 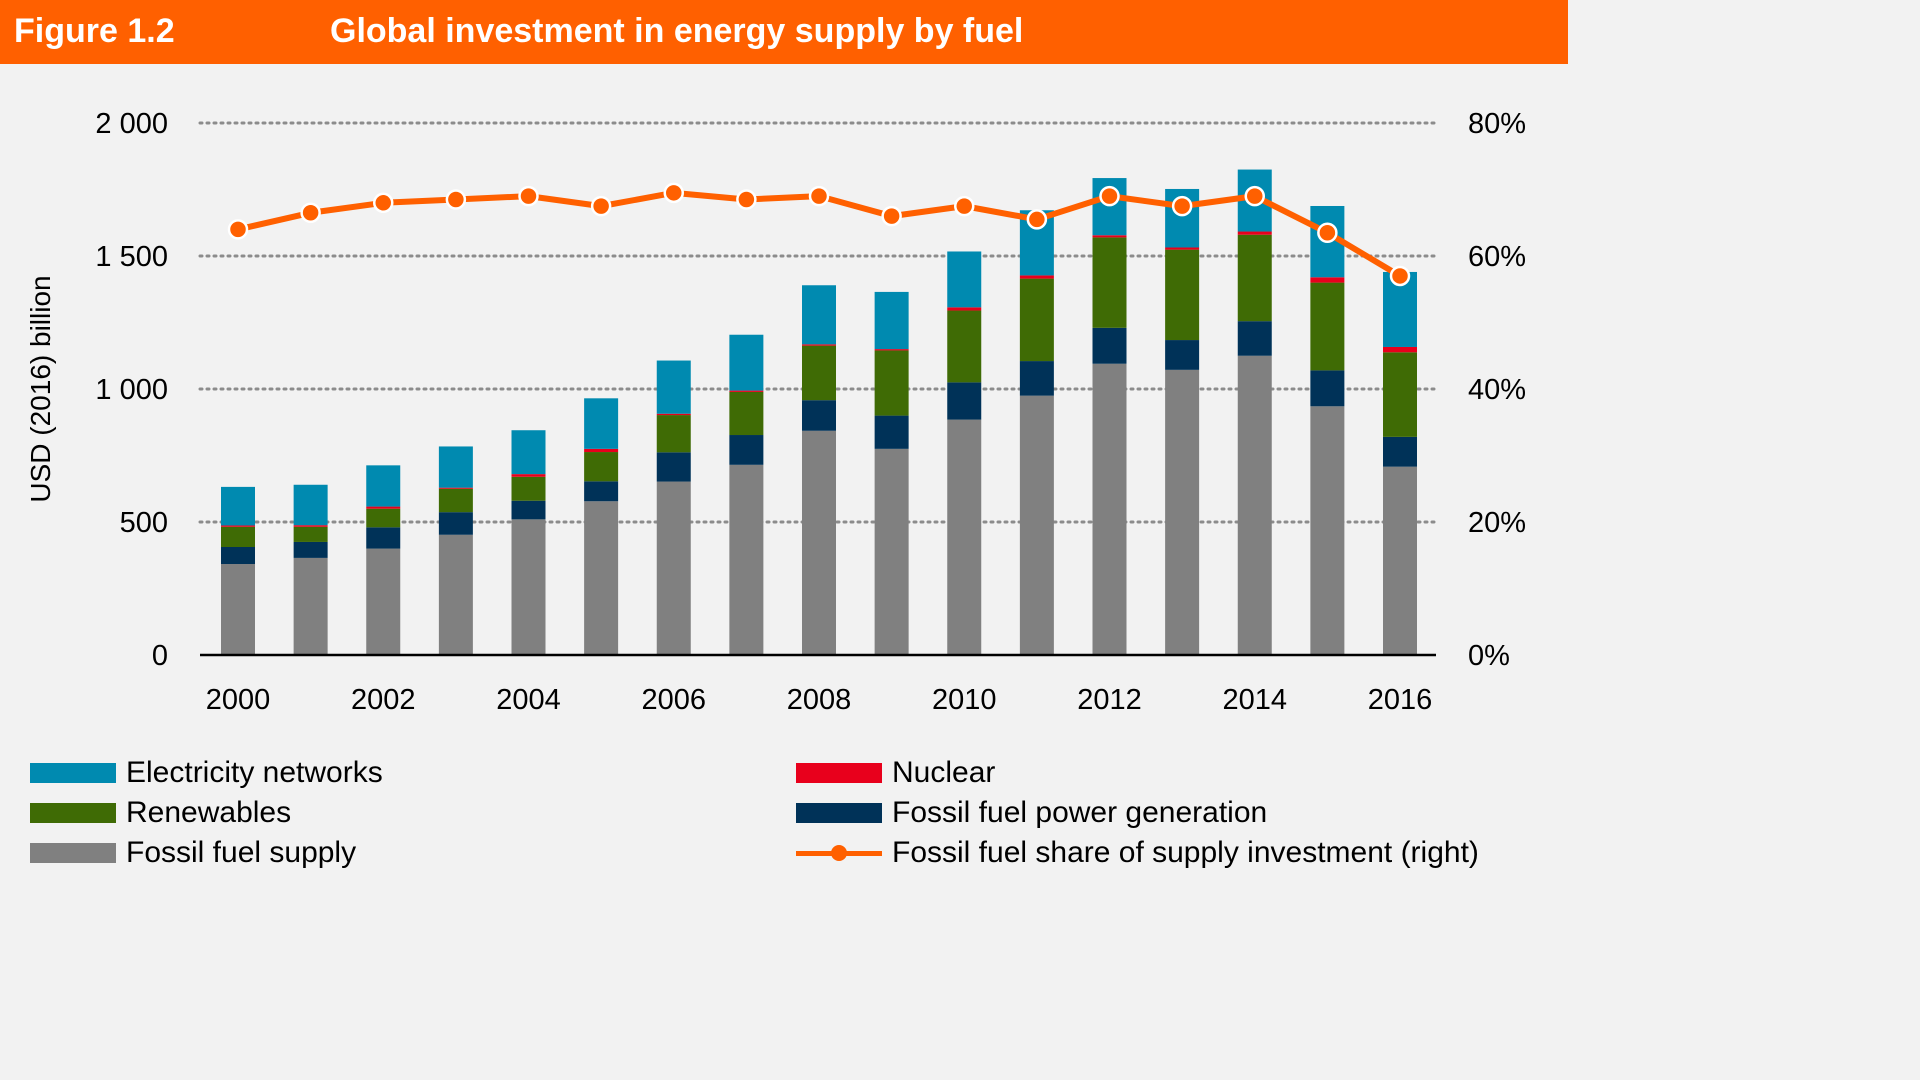 I want to click on x-tick-label: 2002, so click(x=383, y=700).